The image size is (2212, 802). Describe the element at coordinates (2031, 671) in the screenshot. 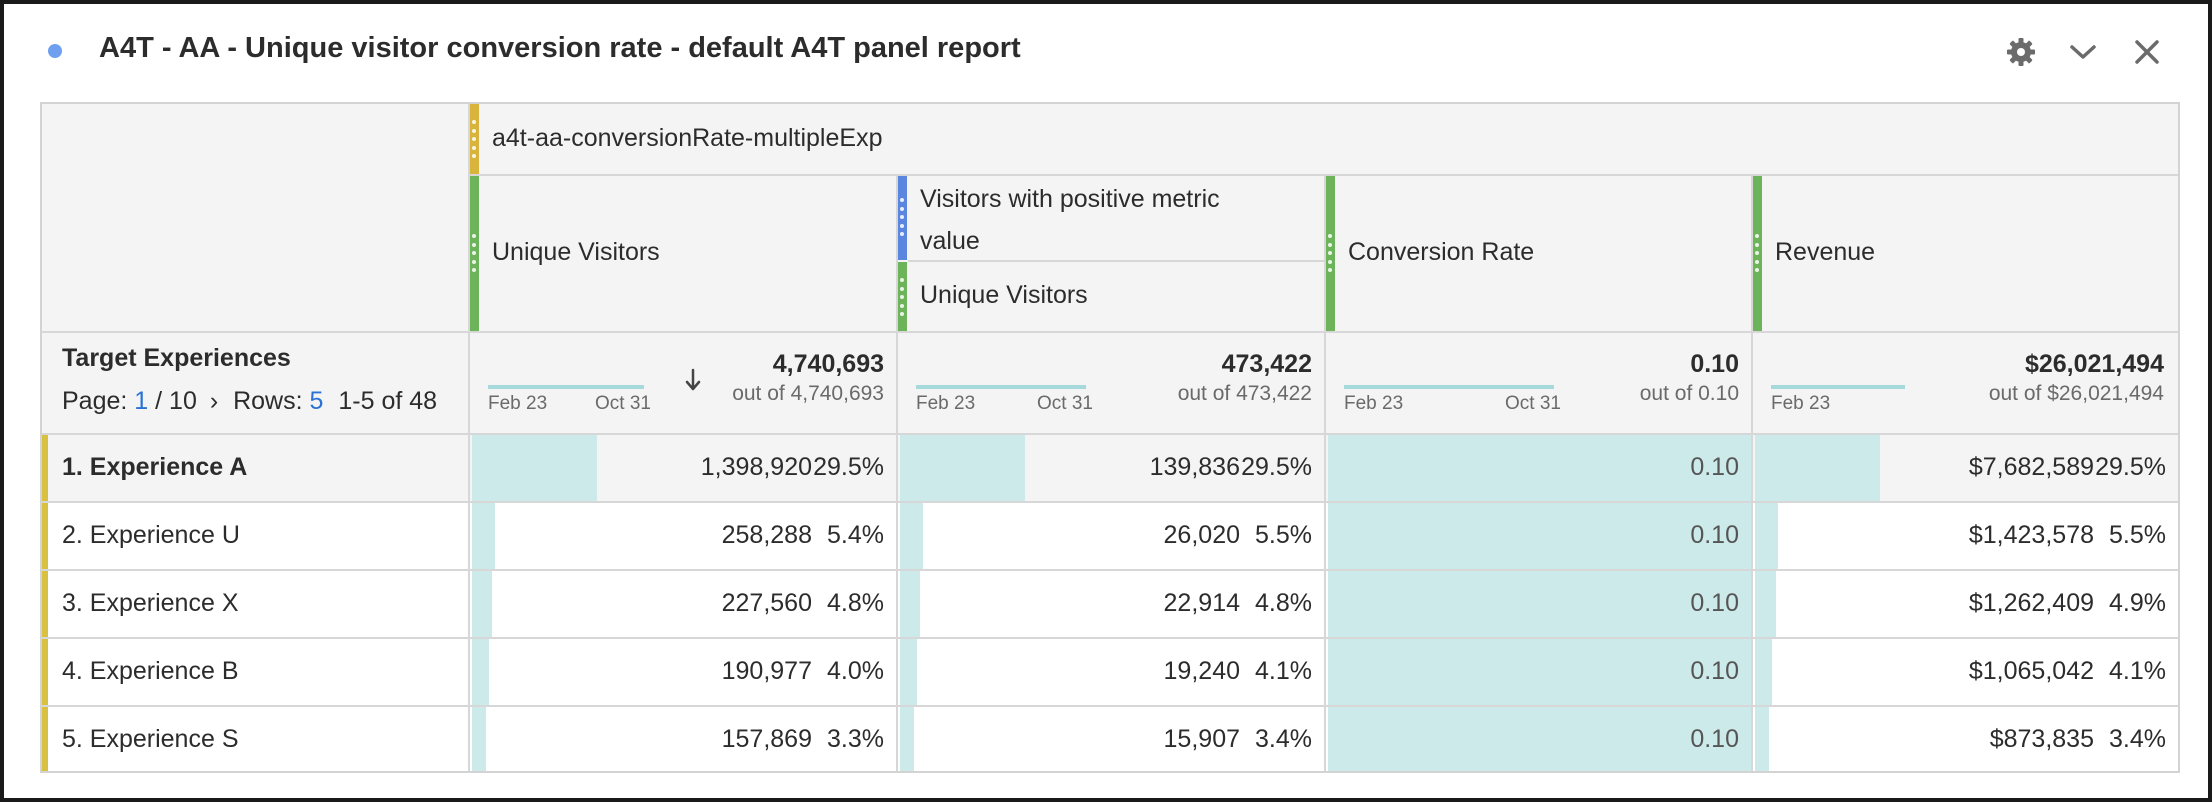

I see `cell-value: $1,065,042` at that location.